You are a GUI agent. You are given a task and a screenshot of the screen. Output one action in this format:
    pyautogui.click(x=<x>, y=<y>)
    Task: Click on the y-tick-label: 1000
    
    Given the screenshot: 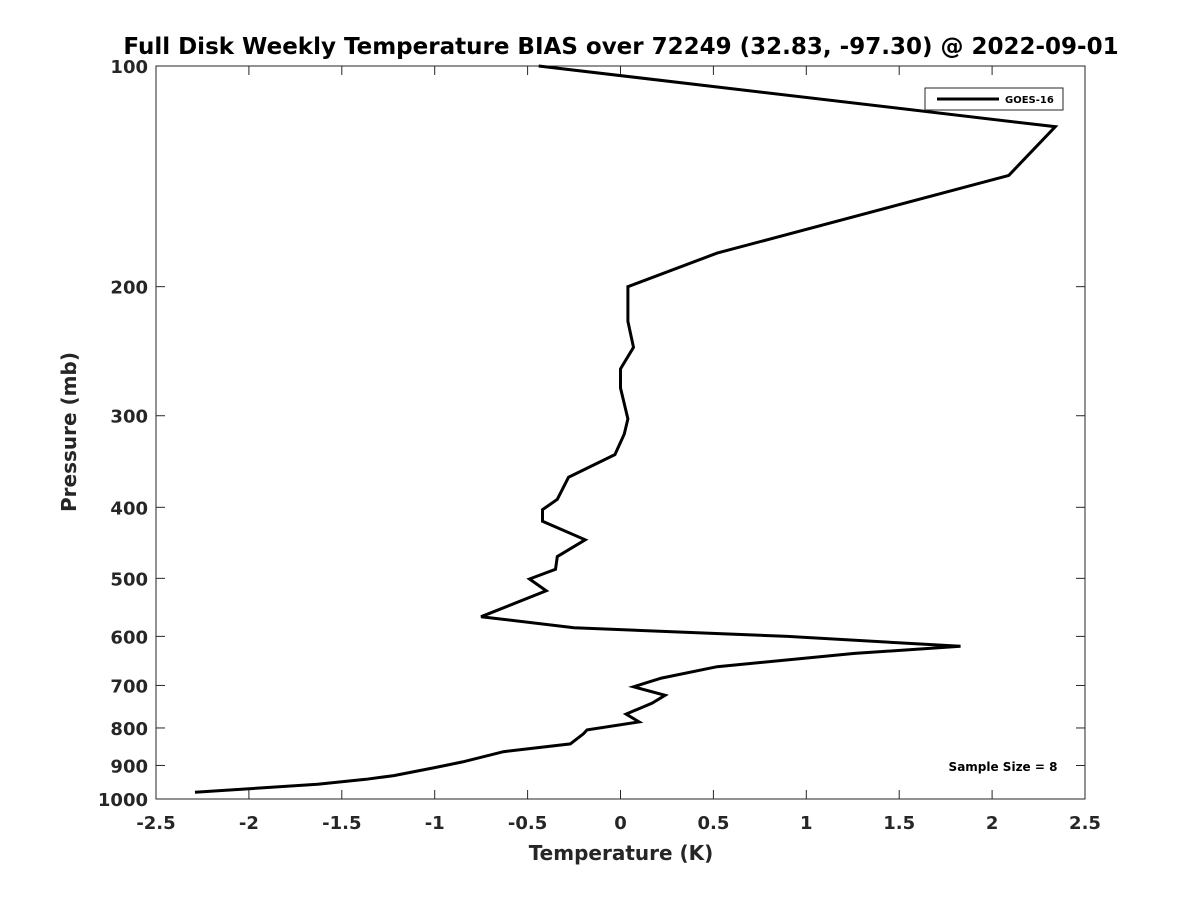 What is the action you would take?
    pyautogui.click(x=123, y=800)
    